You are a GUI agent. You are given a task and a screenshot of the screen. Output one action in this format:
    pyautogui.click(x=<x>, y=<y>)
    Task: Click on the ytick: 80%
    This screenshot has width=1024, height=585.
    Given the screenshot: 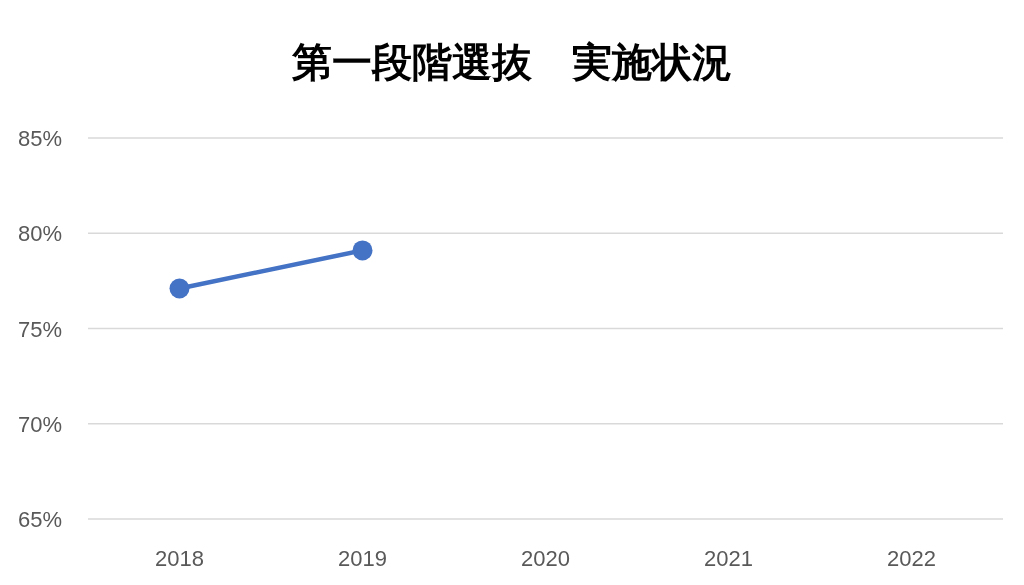 What is the action you would take?
    pyautogui.click(x=39, y=234)
    